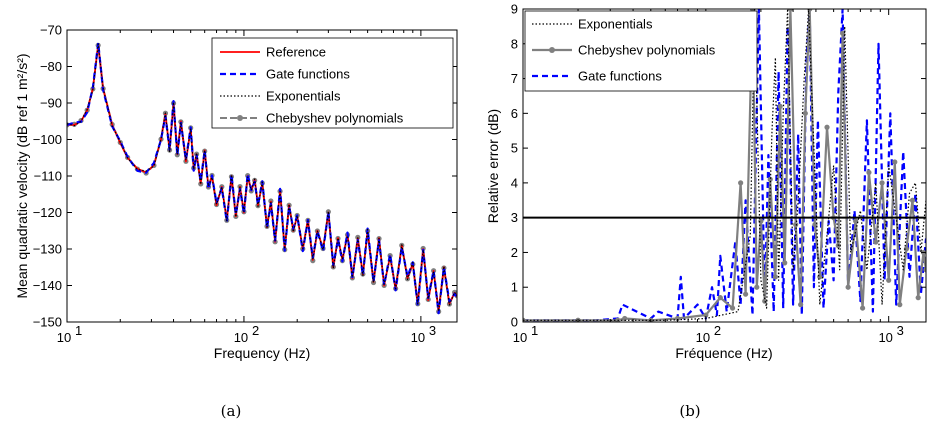 The width and height of the screenshot is (927, 431). I want to click on panel-label-a: (a), so click(231, 411).